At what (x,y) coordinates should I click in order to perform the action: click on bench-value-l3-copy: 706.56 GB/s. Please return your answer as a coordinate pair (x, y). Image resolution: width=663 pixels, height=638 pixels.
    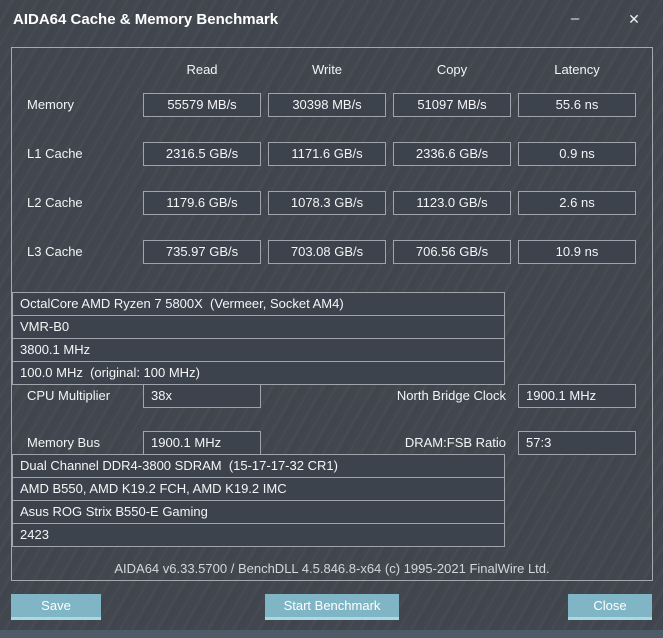
    Looking at the image, I should click on (452, 252).